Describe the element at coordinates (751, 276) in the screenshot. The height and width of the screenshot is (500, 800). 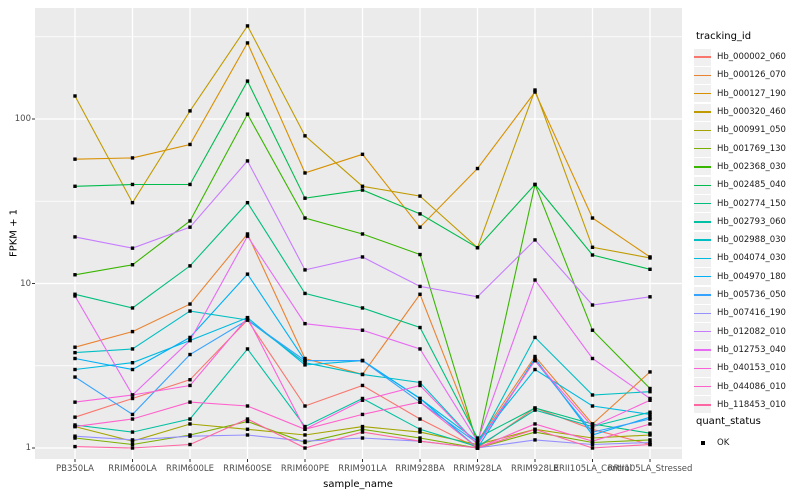
I see `legend-item-label: Hb_004970_180` at that location.